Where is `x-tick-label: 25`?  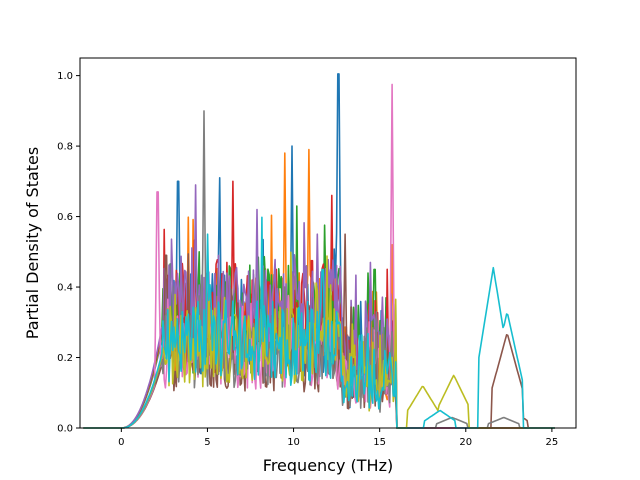 x-tick-label: 25 is located at coordinates (552, 442).